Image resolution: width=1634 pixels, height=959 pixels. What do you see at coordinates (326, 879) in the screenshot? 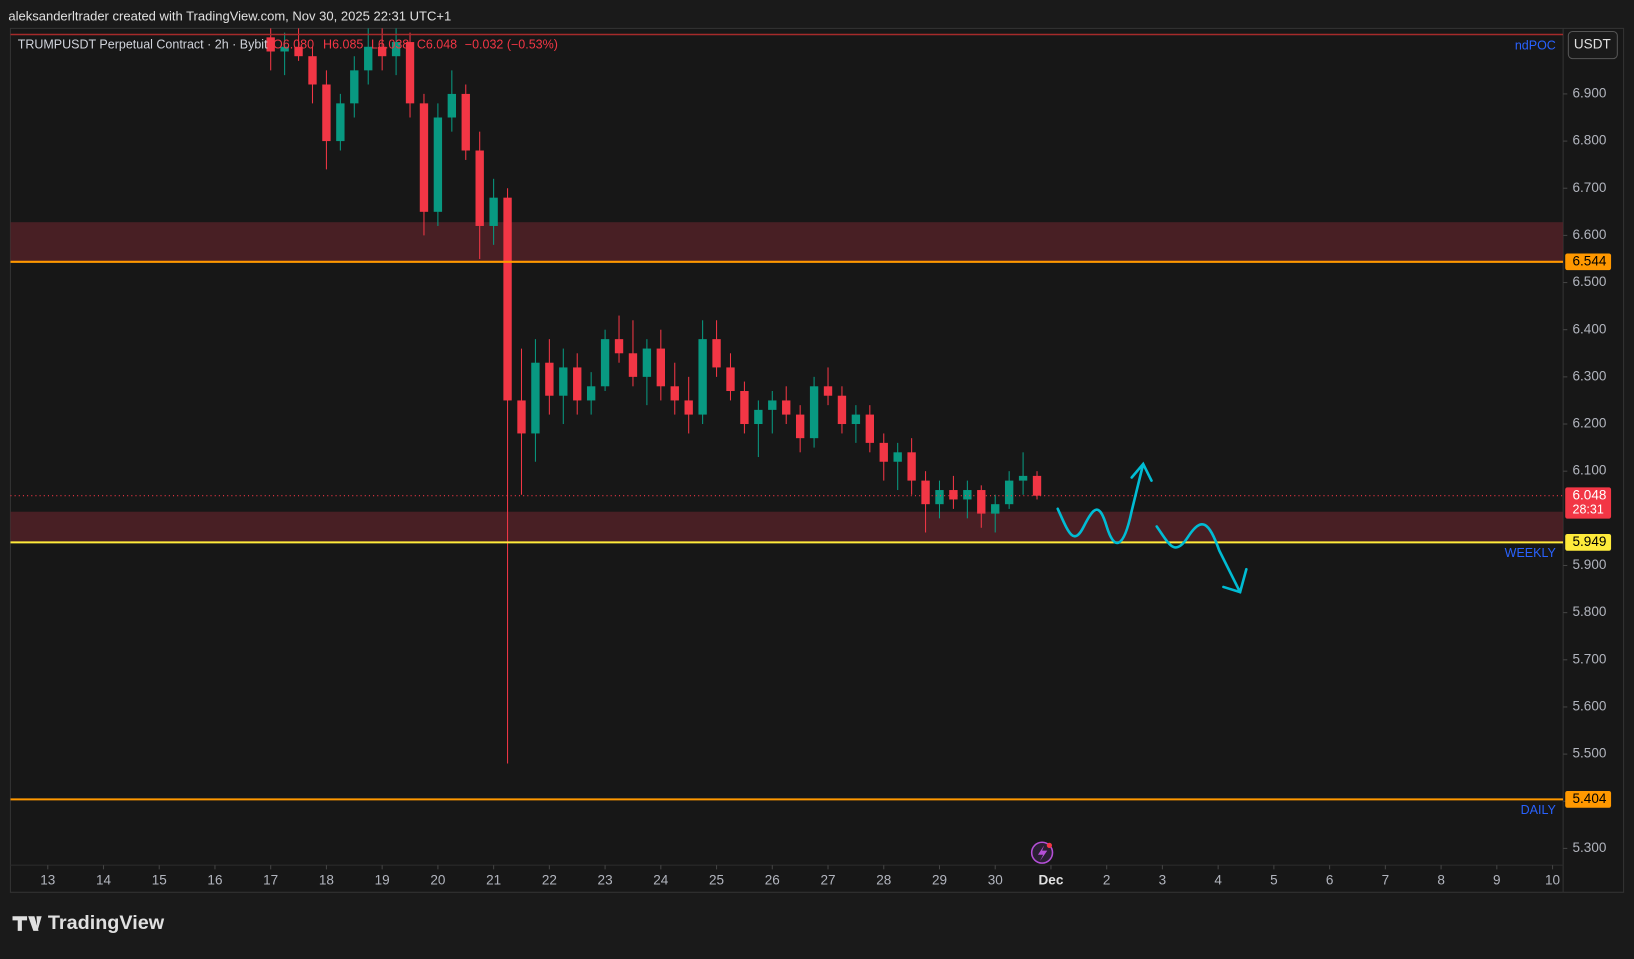
I see `x-tick-label: 18` at bounding box center [326, 879].